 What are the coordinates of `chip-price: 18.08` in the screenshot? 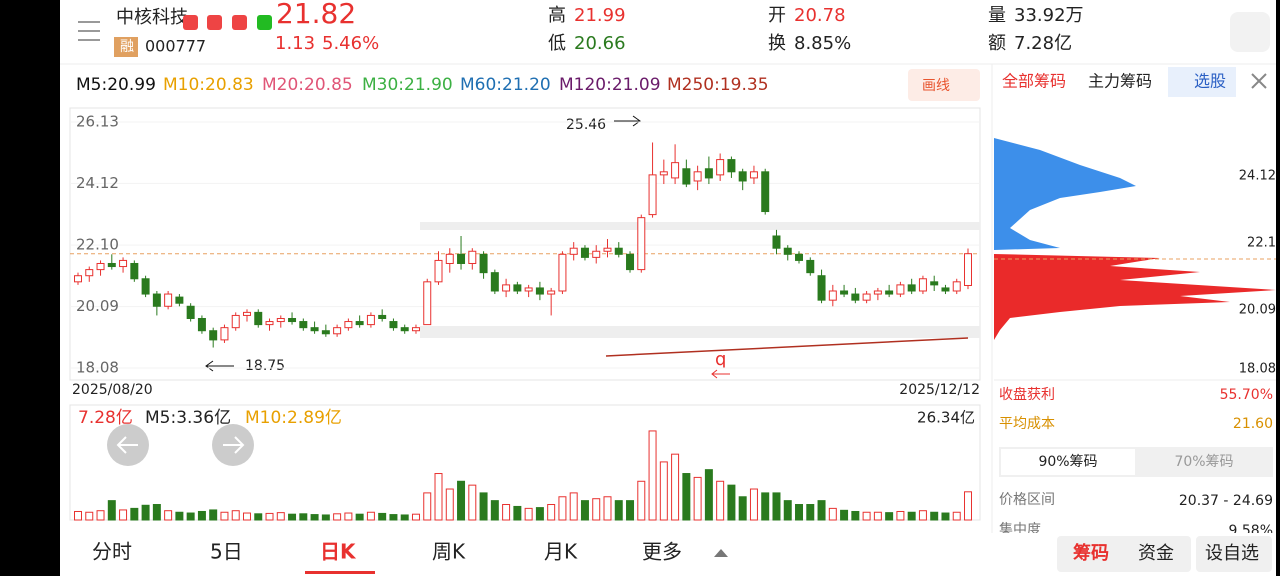 It's located at (1257, 369).